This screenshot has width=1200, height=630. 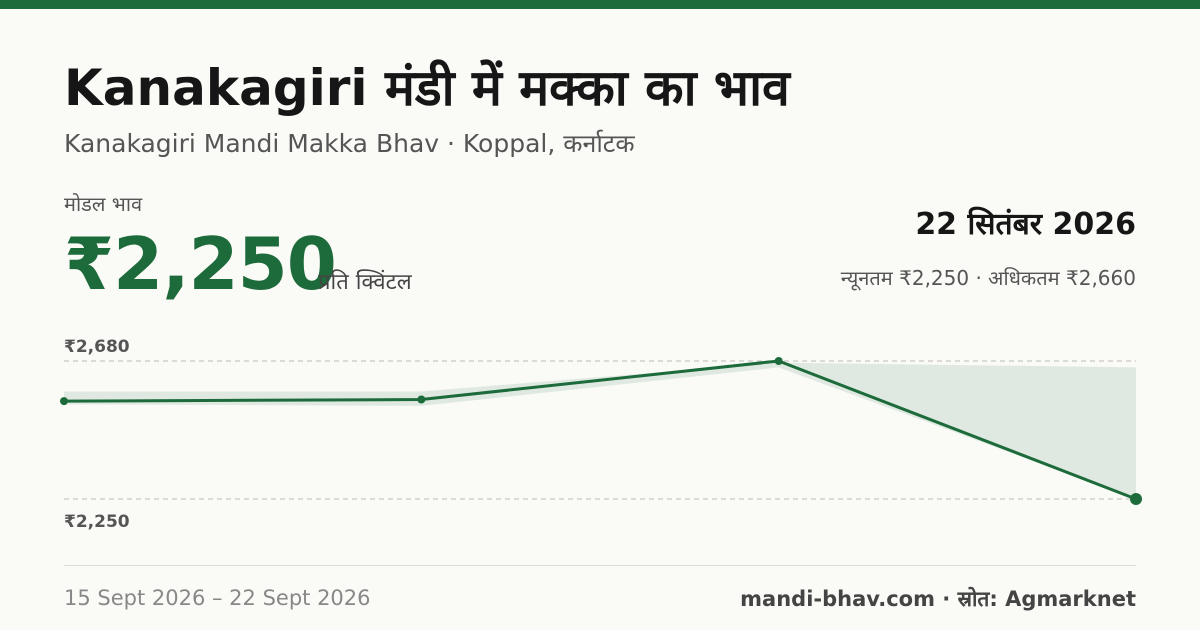 I want to click on price-date: 22 सितंबर 2026, so click(x=1025, y=224).